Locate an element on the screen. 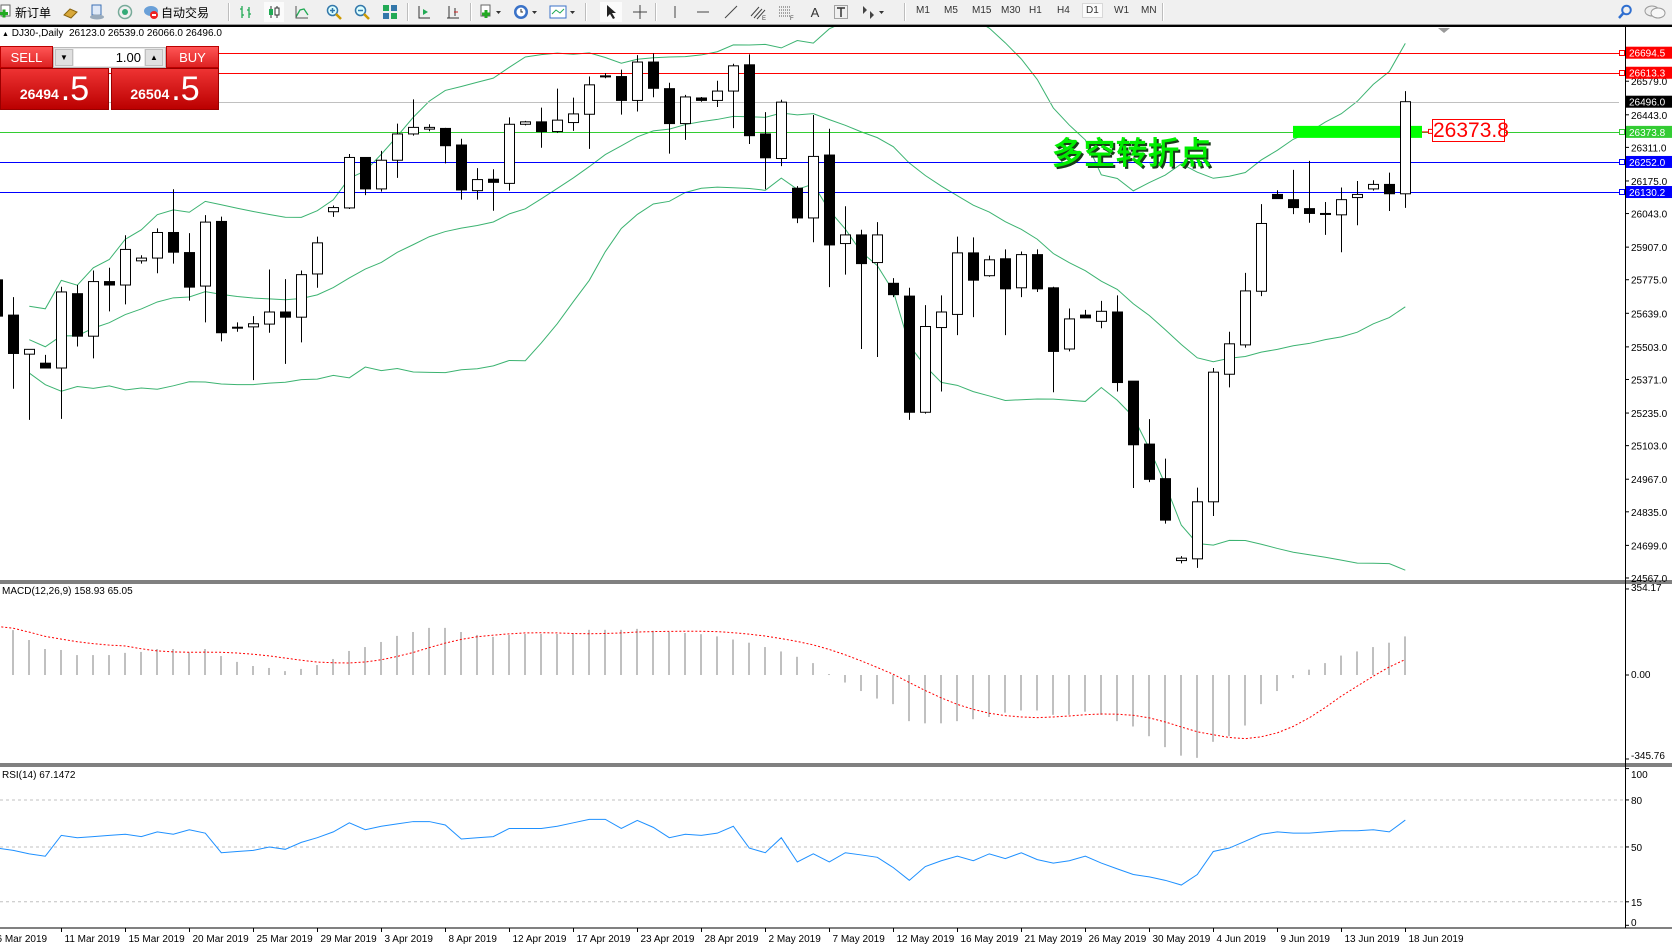  label-tool-button is located at coordinates (841, 12).